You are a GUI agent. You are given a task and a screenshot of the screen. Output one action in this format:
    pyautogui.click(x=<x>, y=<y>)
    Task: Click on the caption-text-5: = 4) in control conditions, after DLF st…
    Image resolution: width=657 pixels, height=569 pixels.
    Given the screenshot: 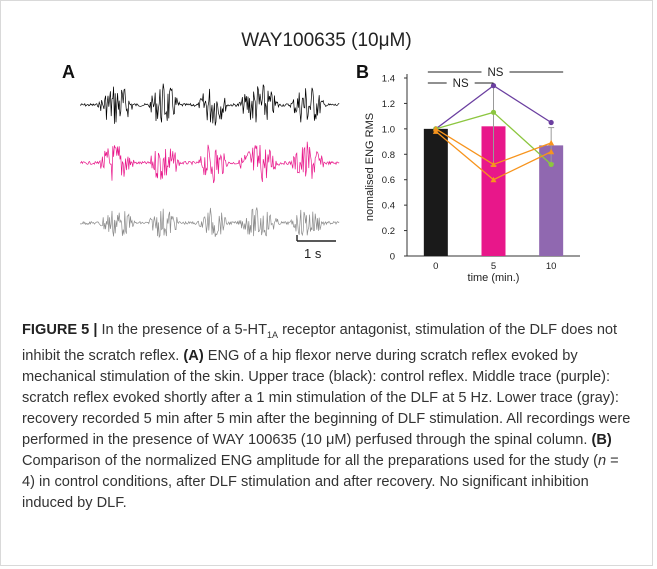 What is the action you would take?
    pyautogui.click(x=320, y=481)
    